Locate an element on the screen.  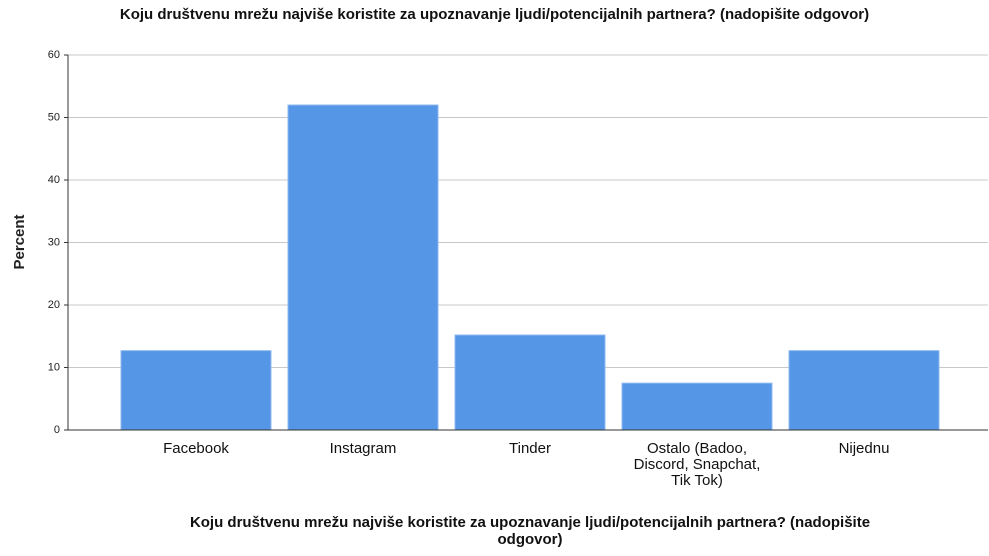
y-tick-label: 10 is located at coordinates (54, 367).